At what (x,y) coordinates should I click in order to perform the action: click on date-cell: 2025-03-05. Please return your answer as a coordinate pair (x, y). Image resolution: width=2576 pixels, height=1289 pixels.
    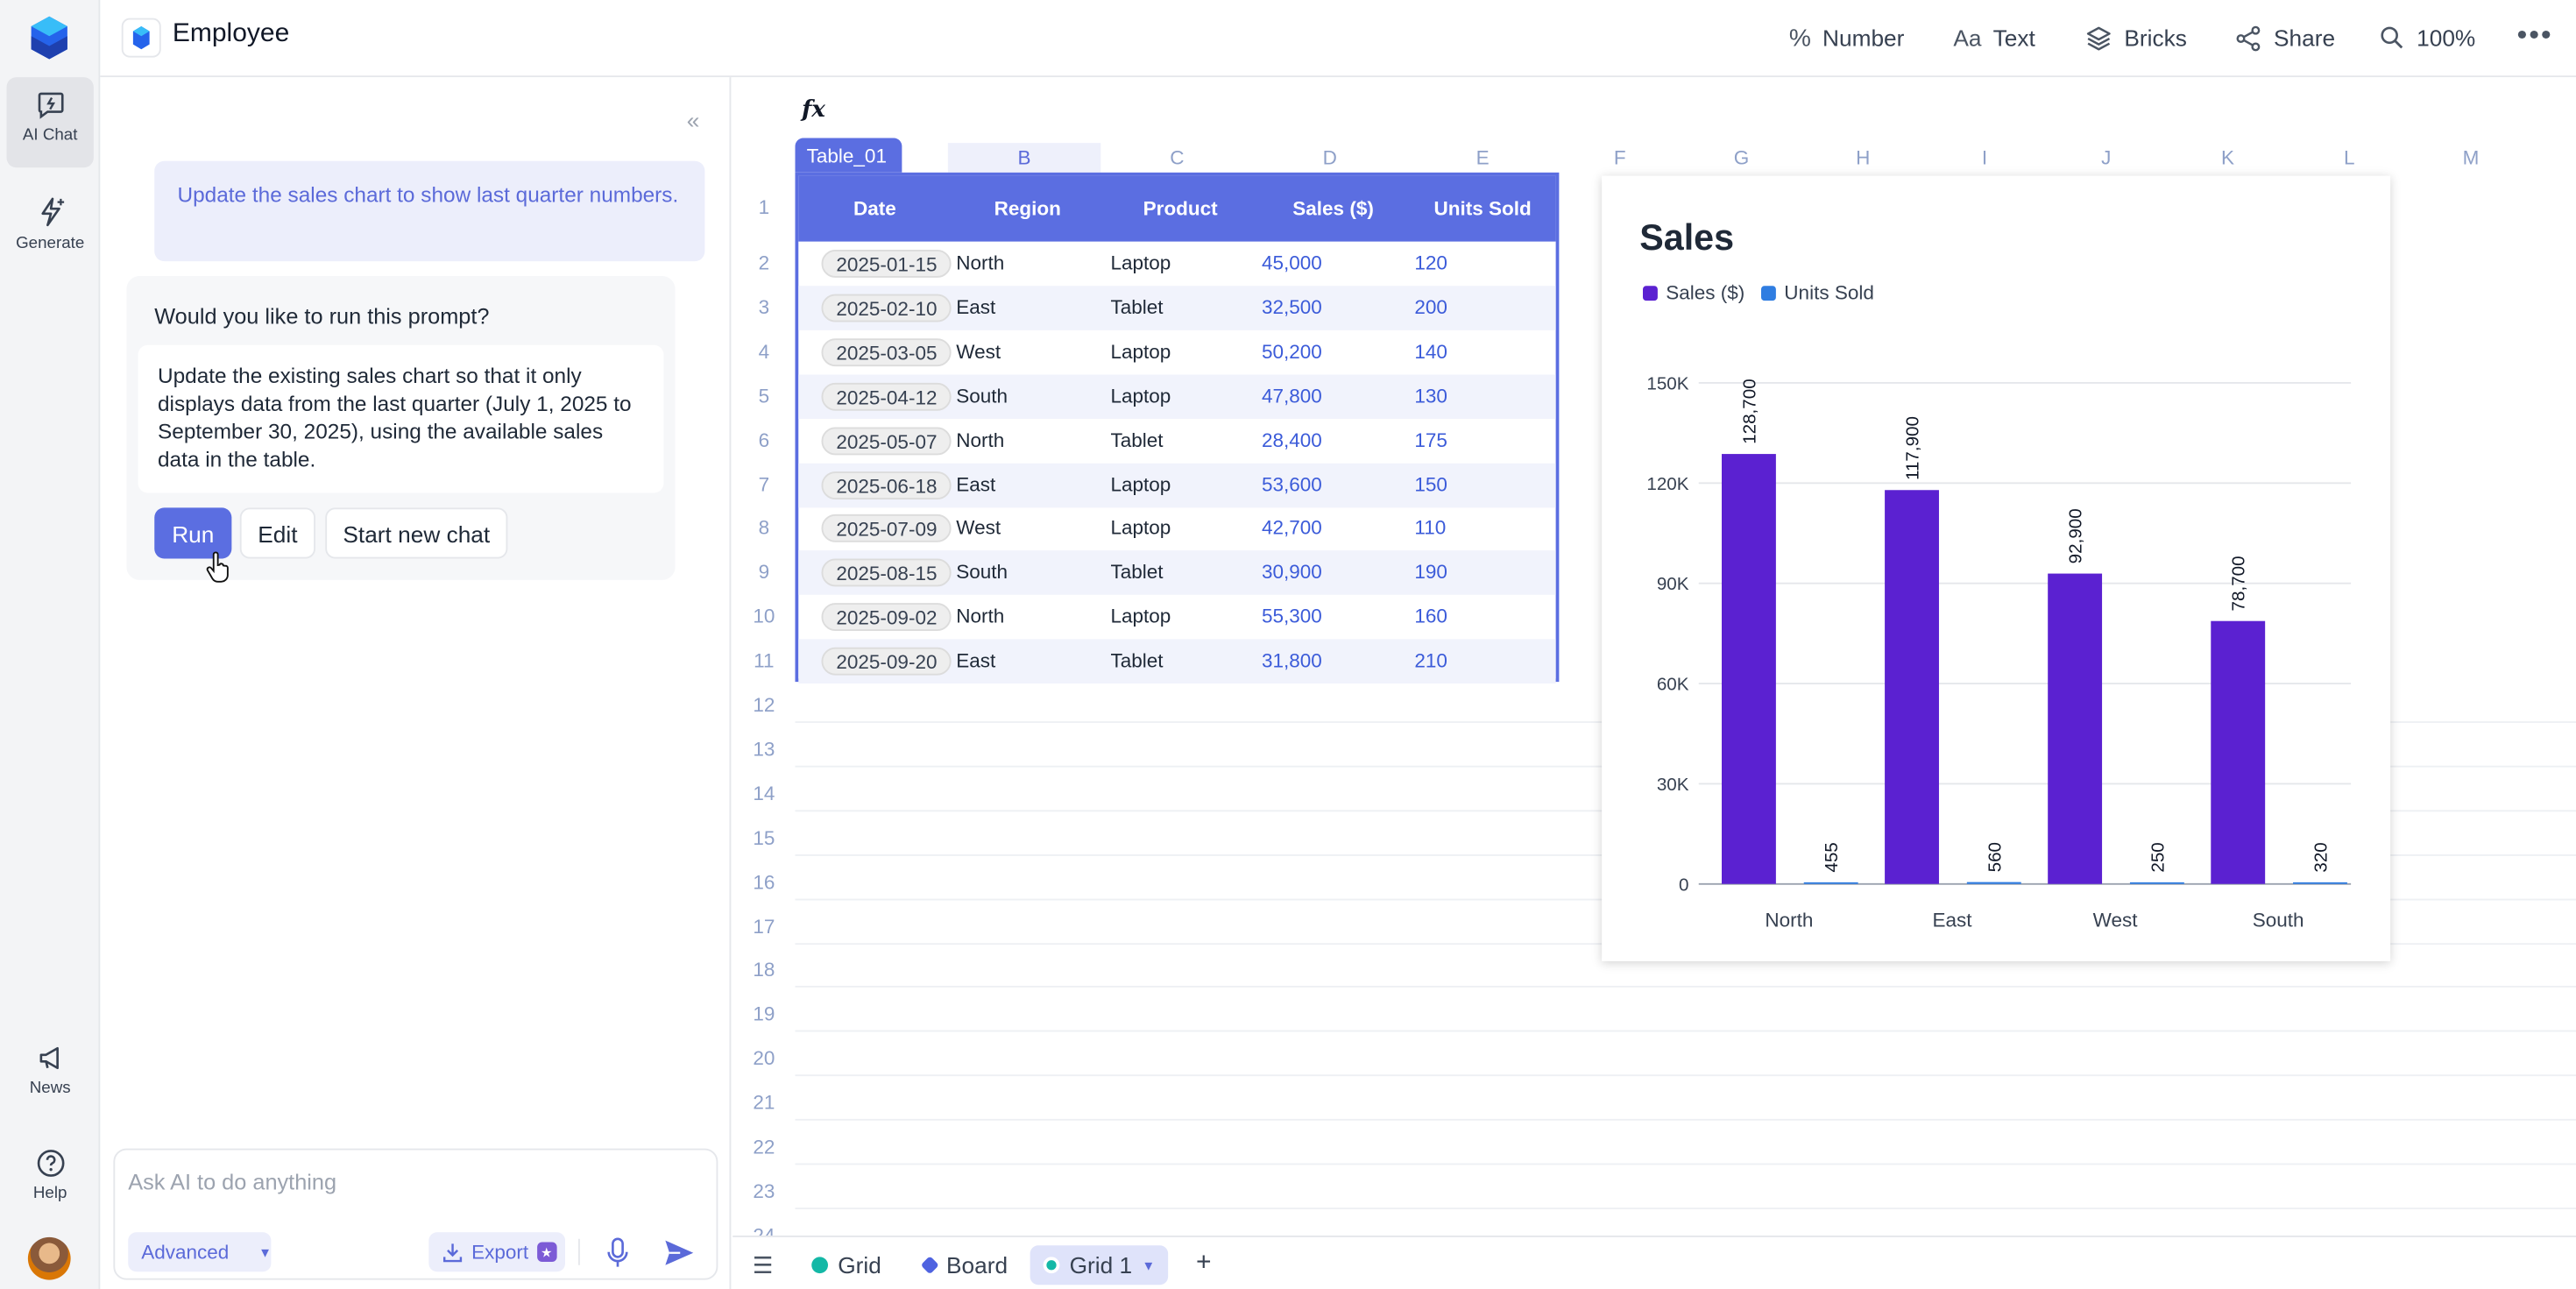
    Looking at the image, I should click on (886, 351).